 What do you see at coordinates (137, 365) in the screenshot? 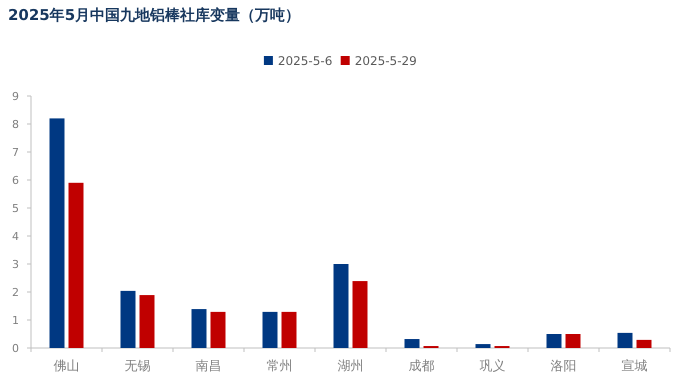
I see `x-tick-label: 无锡` at bounding box center [137, 365].